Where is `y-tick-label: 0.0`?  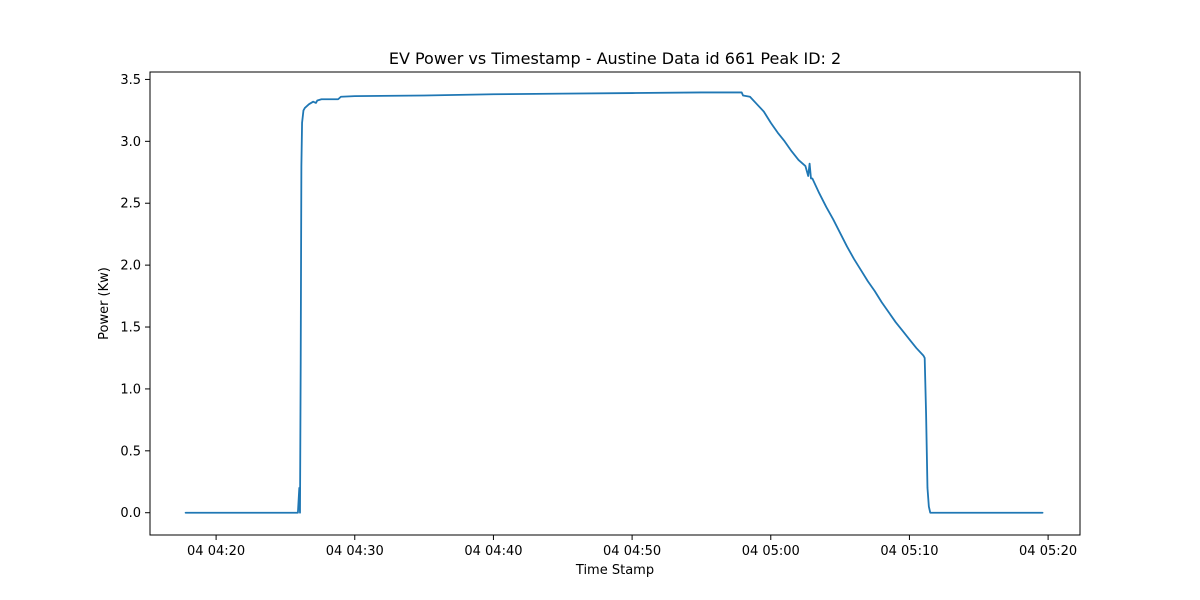
y-tick-label: 0.0 is located at coordinates (130, 513).